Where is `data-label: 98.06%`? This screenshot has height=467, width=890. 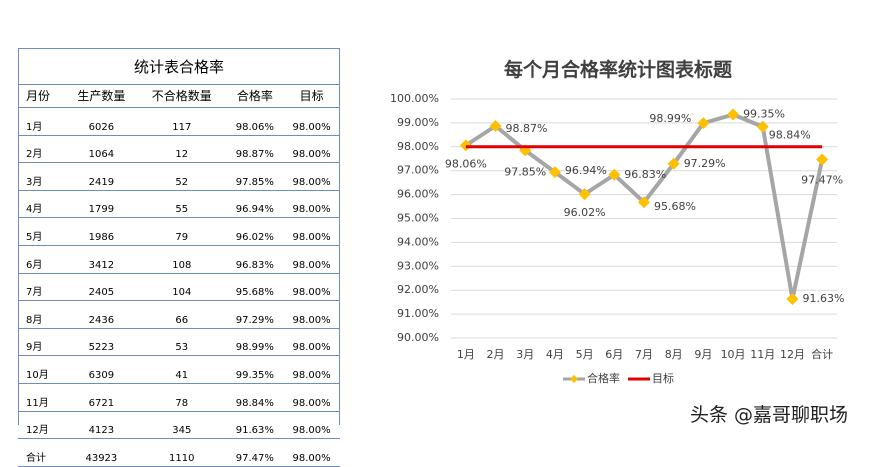 data-label: 98.06% is located at coordinates (466, 163).